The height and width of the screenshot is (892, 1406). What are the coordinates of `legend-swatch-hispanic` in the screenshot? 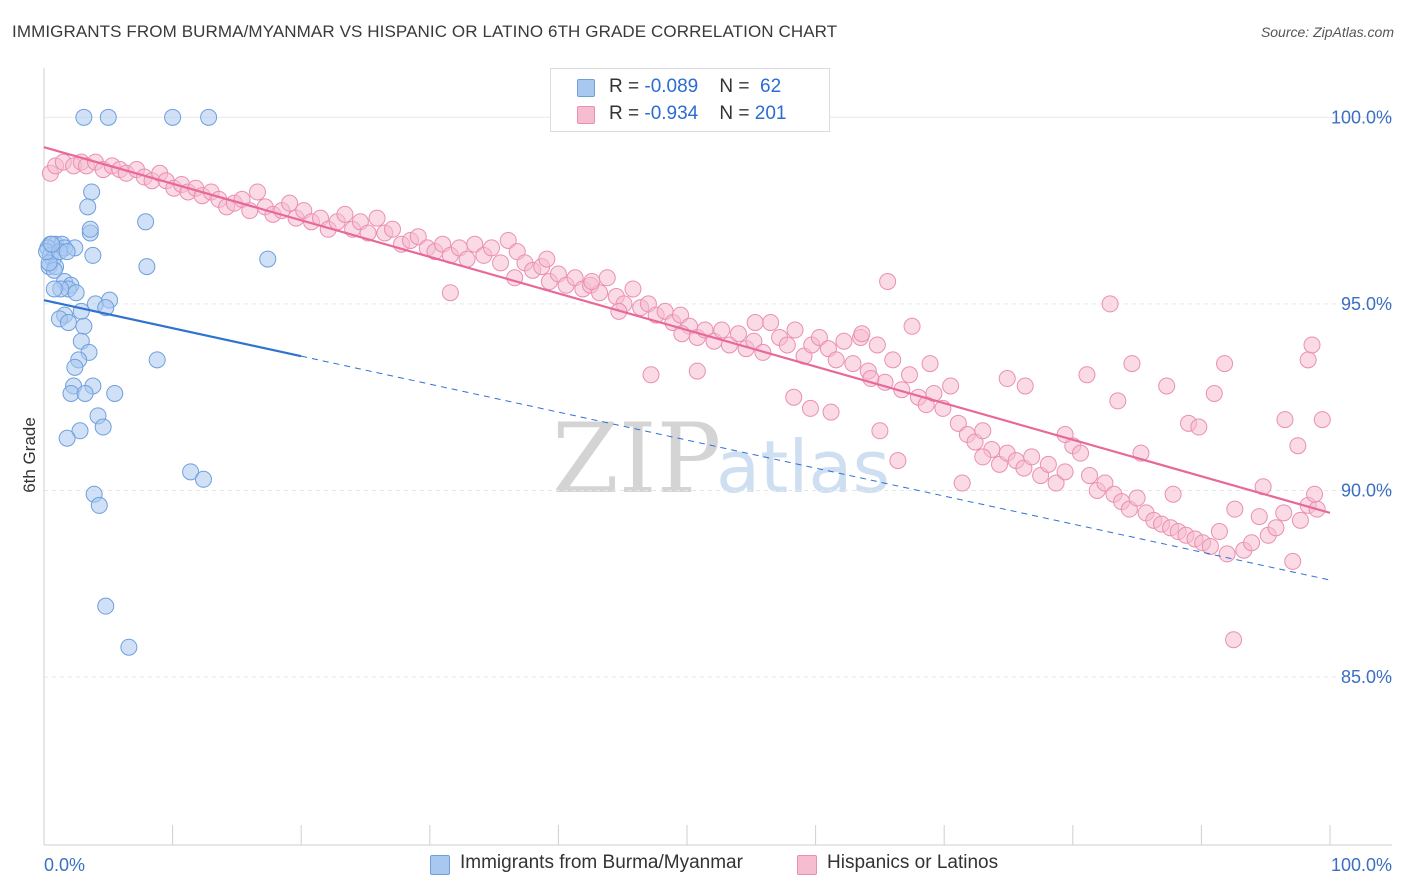 It's located at (586, 115).